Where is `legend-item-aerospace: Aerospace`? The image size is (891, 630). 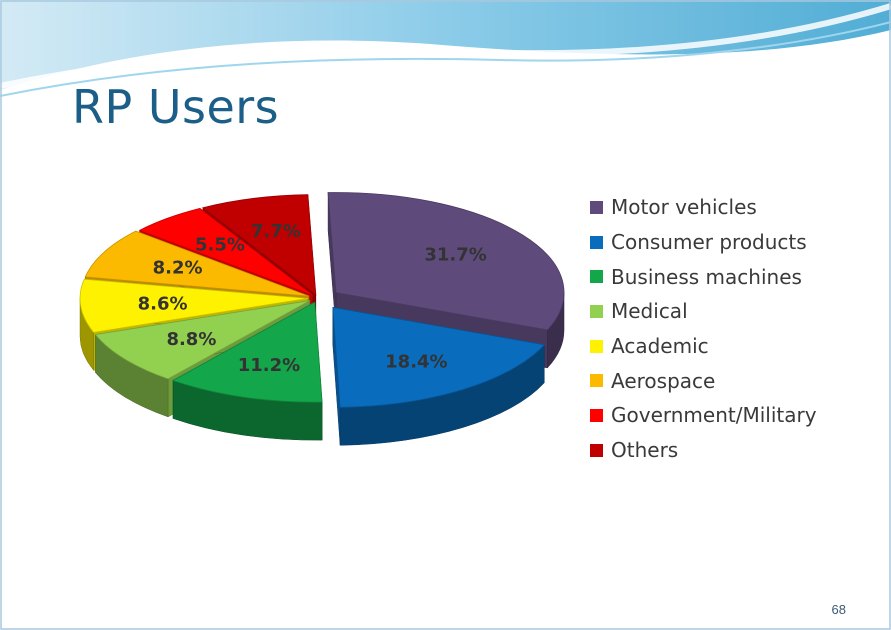
legend-item-aerospace: Aerospace is located at coordinates (703, 380).